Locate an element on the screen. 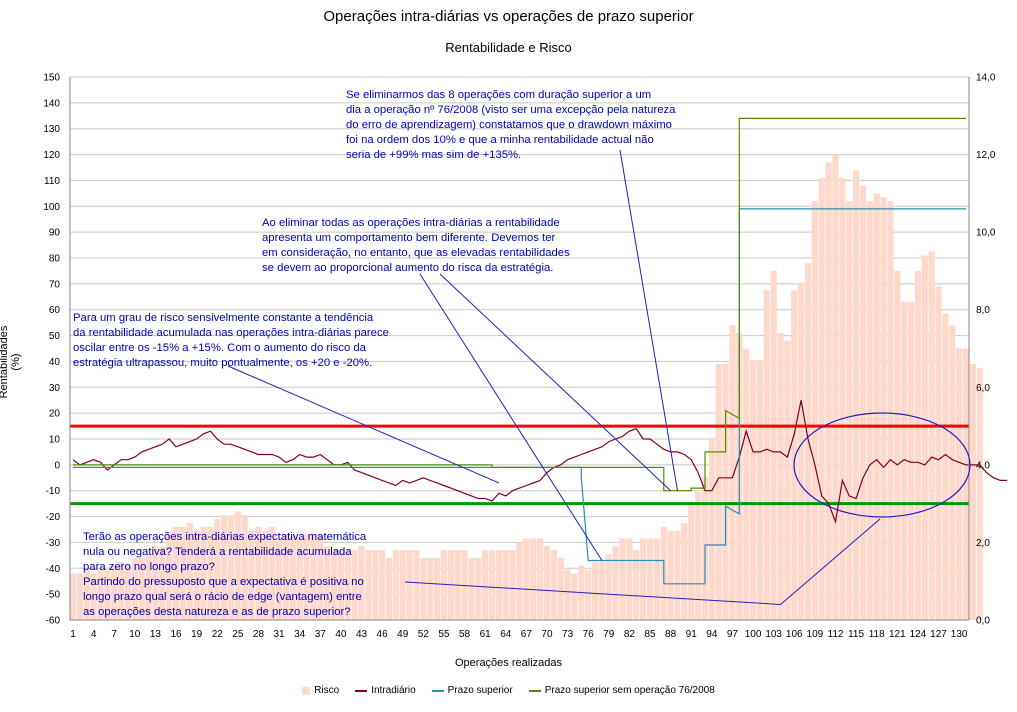 The width and height of the screenshot is (1017, 712). x-tick-label: 103 is located at coordinates (773, 634).